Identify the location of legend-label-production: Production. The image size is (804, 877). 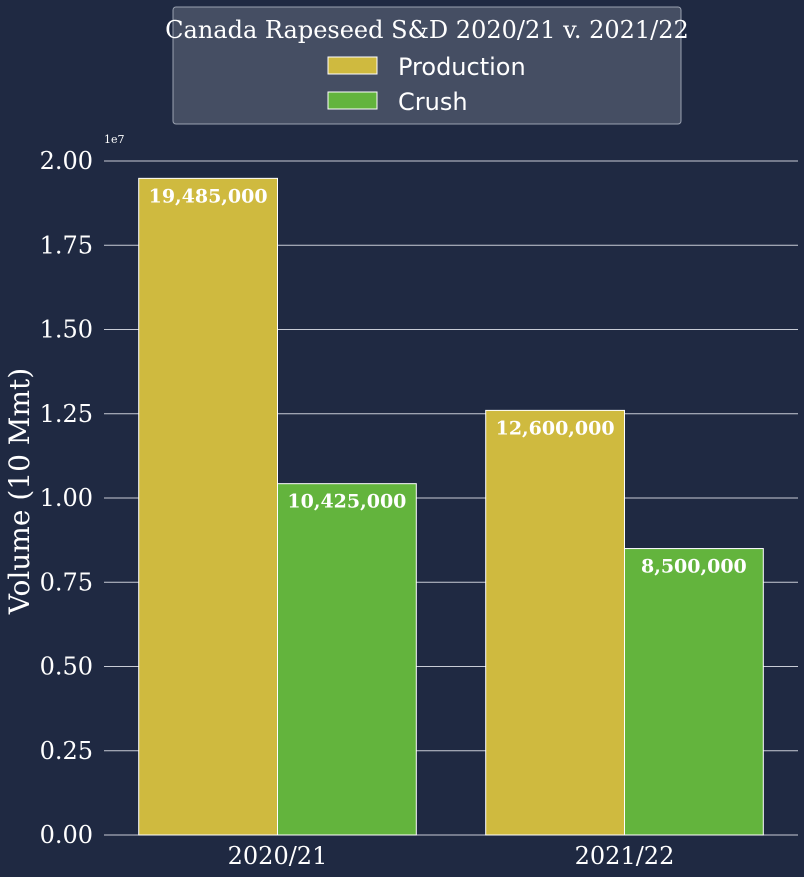
(462, 67).